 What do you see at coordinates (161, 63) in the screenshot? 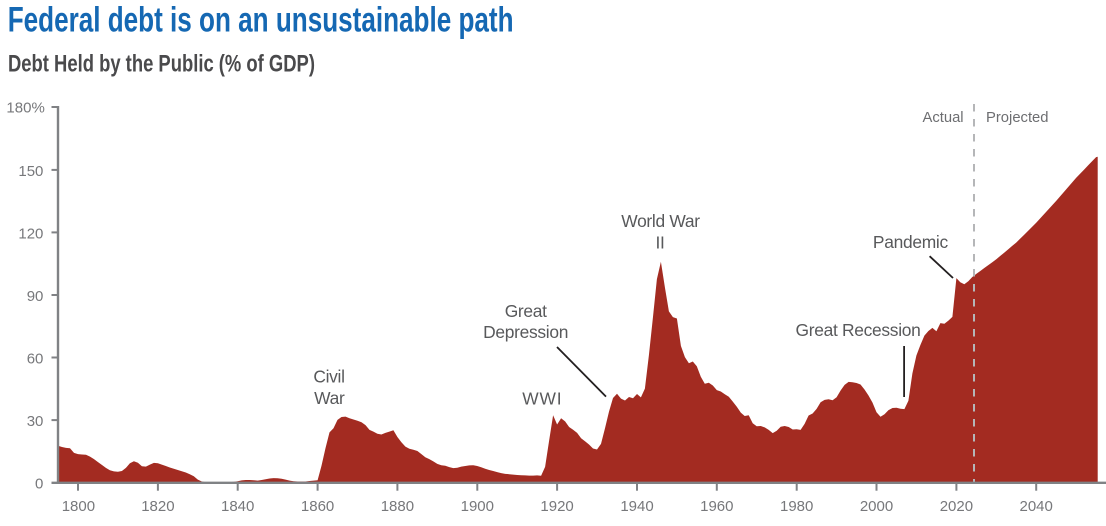
I see `svg-text:Debt Held by the Public (% of: Debt Held by the Public (% of GDP)` at bounding box center [161, 63].